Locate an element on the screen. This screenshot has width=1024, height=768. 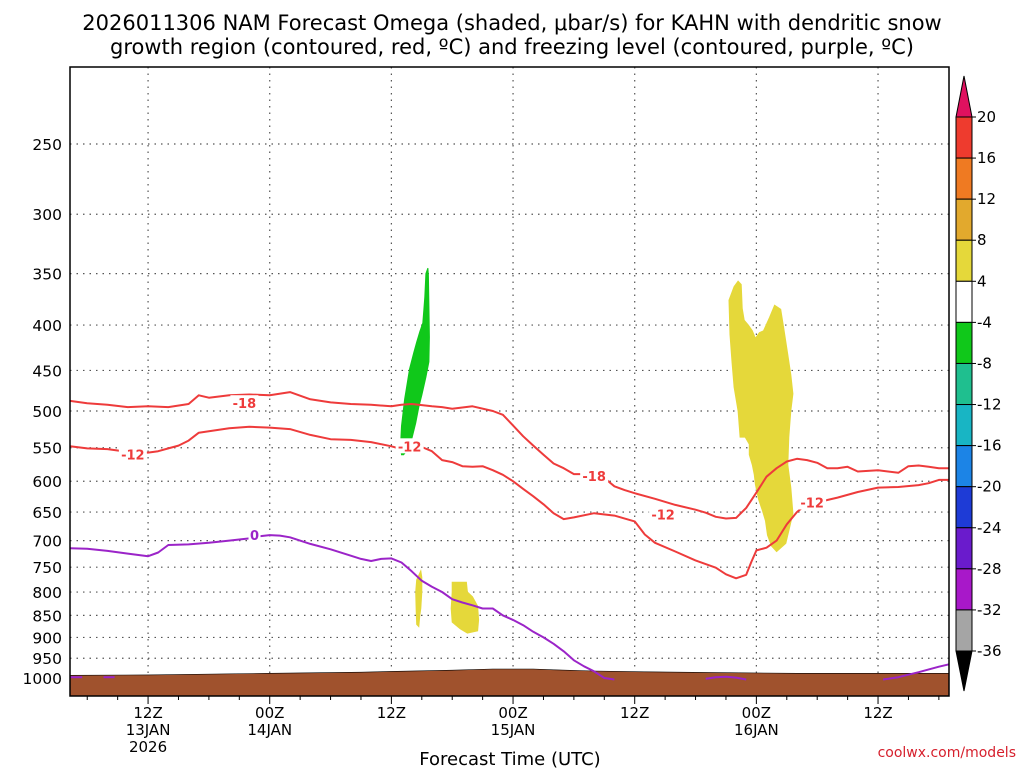
colorbar-label: 4 is located at coordinates (982, 281).